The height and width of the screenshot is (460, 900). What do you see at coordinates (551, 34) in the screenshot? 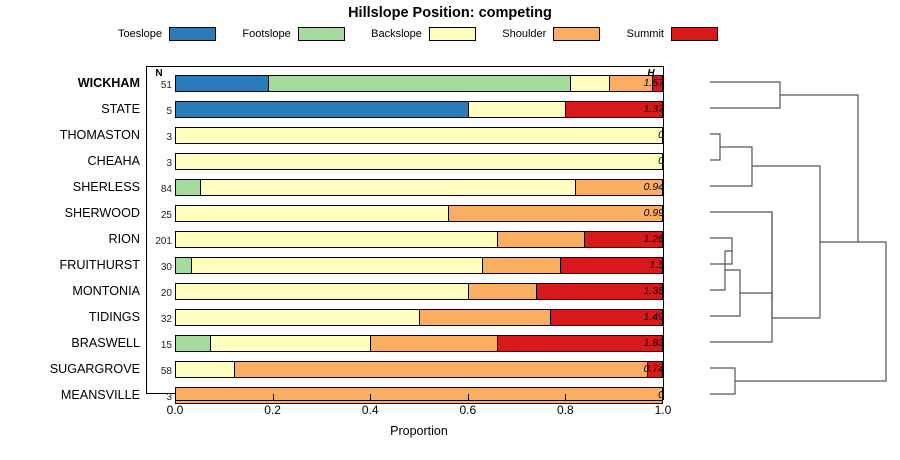
I see `legend-item-shoulder: Shoulder` at bounding box center [551, 34].